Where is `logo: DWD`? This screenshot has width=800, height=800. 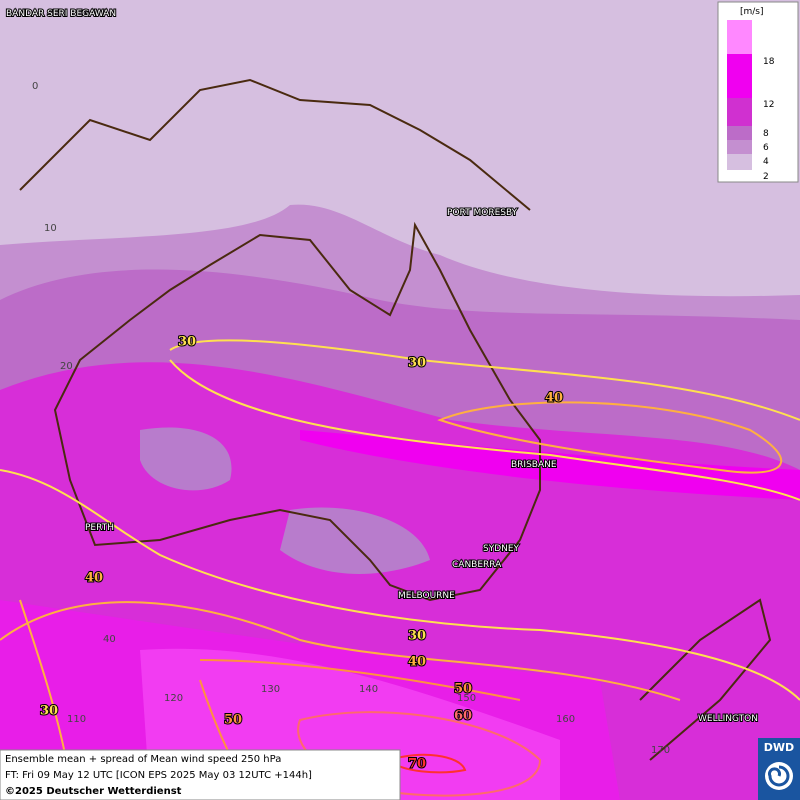 logo: DWD is located at coordinates (779, 769).